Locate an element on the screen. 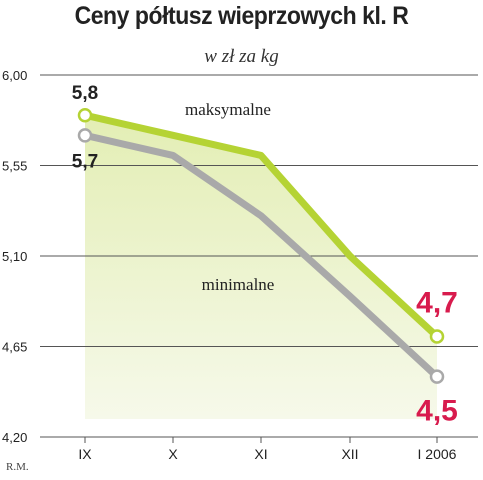 The width and height of the screenshot is (483, 480). x-tick-label: XII is located at coordinates (349, 454).